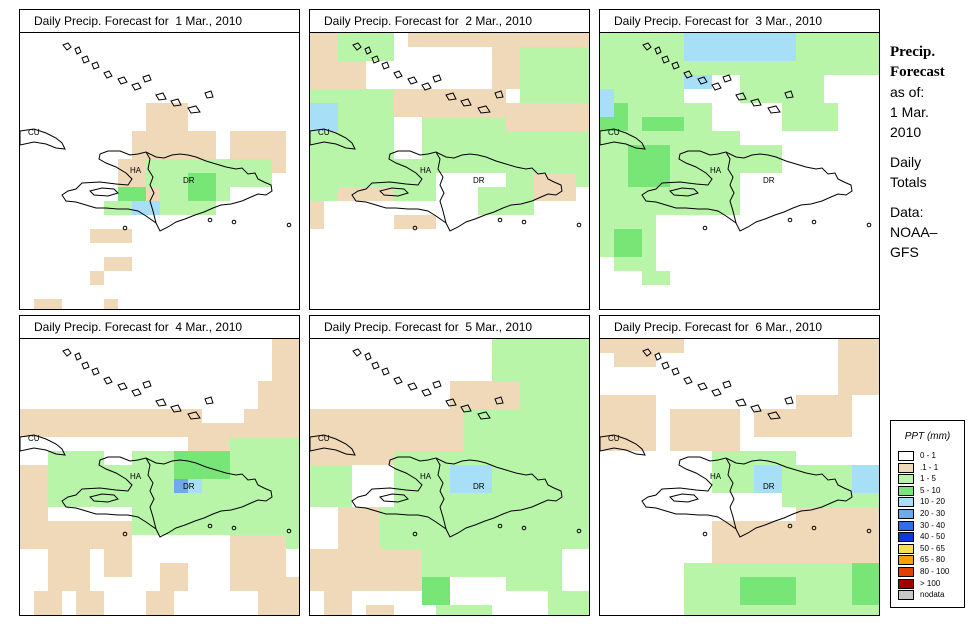  Describe the element at coordinates (914, 232) in the screenshot. I see `info-source-line1: NOAA–` at that location.